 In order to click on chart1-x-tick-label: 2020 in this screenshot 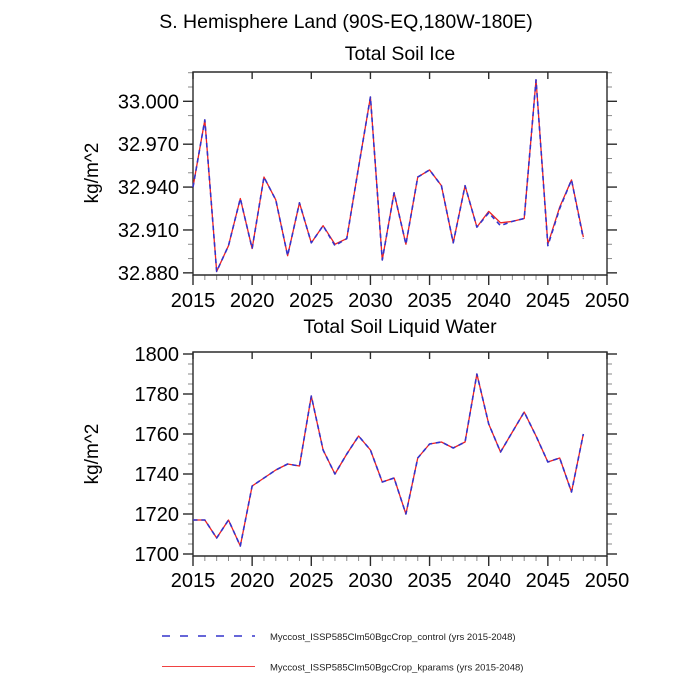, I will do `click(252, 301)`.